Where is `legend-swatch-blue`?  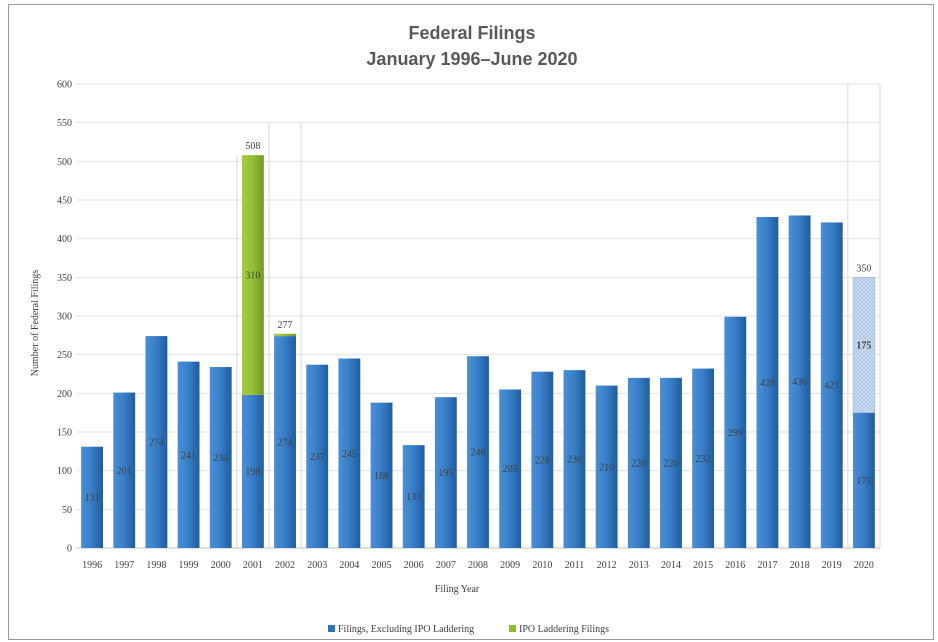
legend-swatch-blue is located at coordinates (331, 628).